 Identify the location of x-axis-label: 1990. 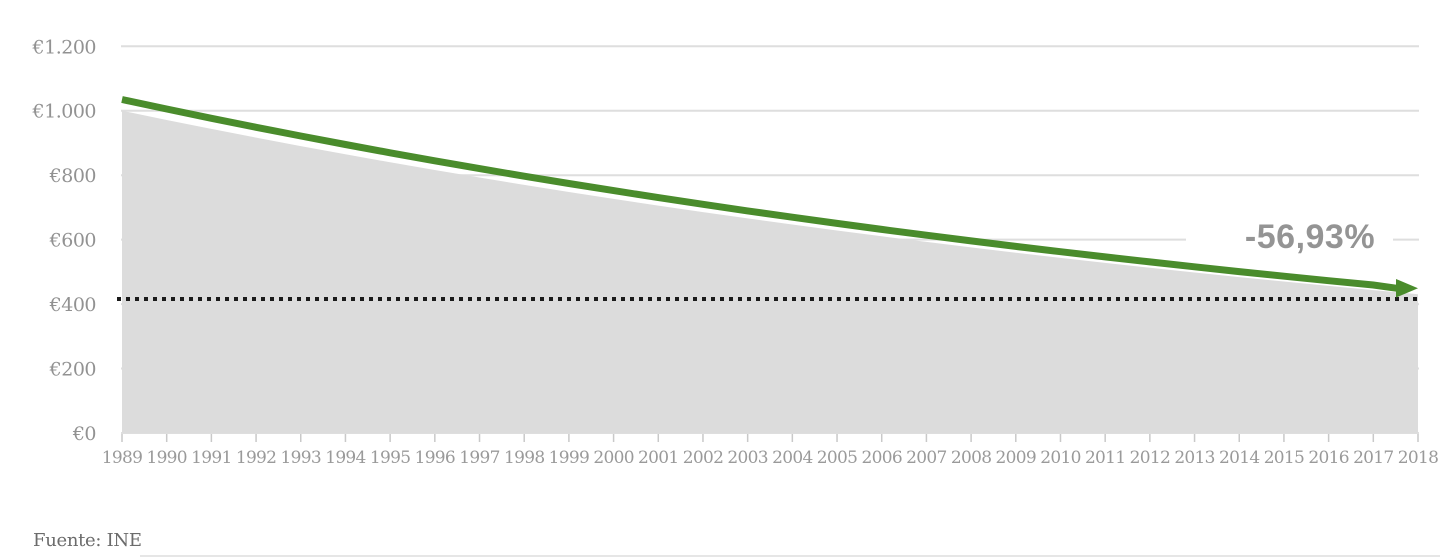
(166, 458).